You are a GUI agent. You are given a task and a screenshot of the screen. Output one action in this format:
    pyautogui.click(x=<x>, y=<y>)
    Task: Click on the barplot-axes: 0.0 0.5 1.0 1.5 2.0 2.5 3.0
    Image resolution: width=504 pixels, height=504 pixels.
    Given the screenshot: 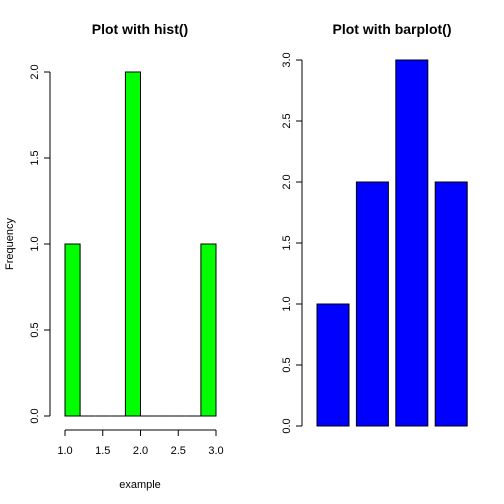 What is the action you would take?
    pyautogui.click(x=292, y=243)
    